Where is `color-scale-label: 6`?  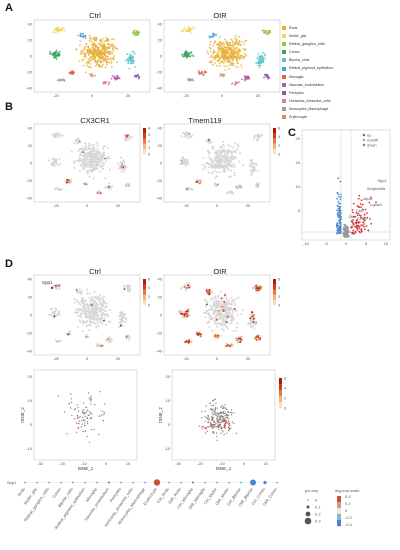
color-scale-label: 6 is located at coordinates (279, 128).